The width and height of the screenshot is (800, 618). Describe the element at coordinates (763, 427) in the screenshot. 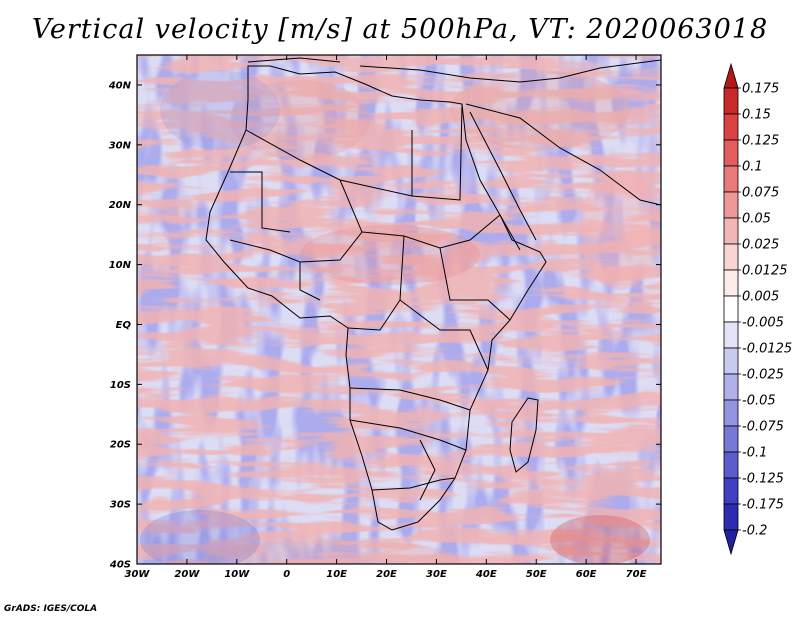

I see `colorbar-label: -0.075` at that location.